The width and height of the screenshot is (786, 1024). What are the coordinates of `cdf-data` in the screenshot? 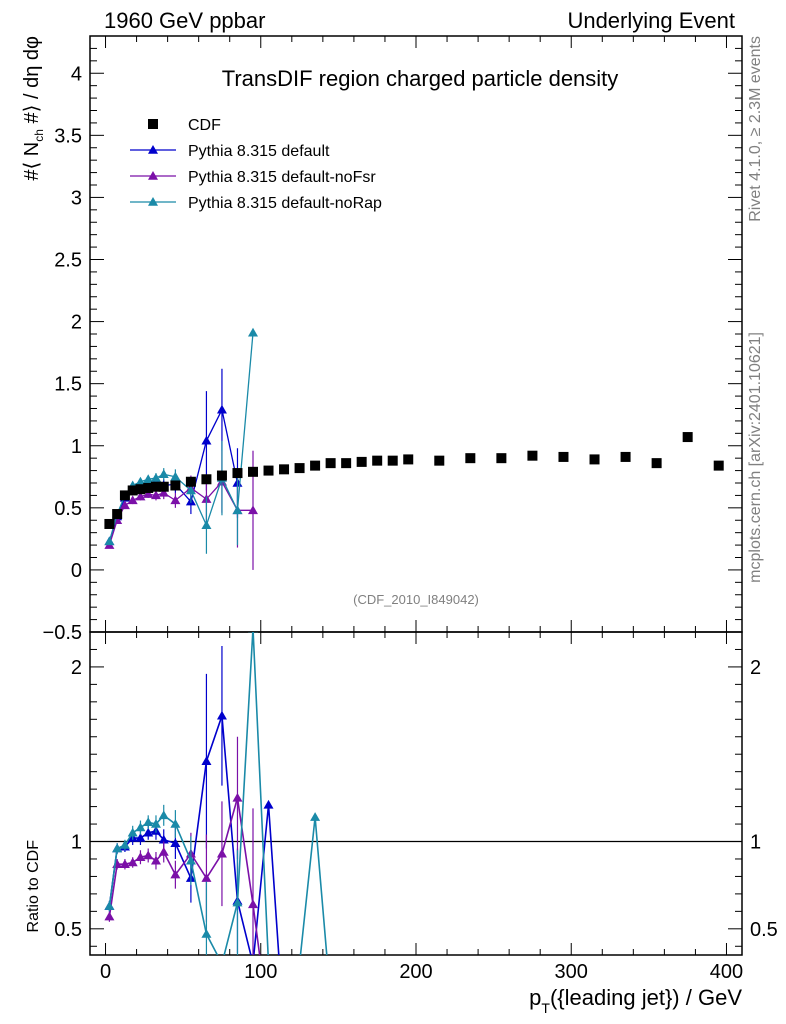 It's located at (414, 480).